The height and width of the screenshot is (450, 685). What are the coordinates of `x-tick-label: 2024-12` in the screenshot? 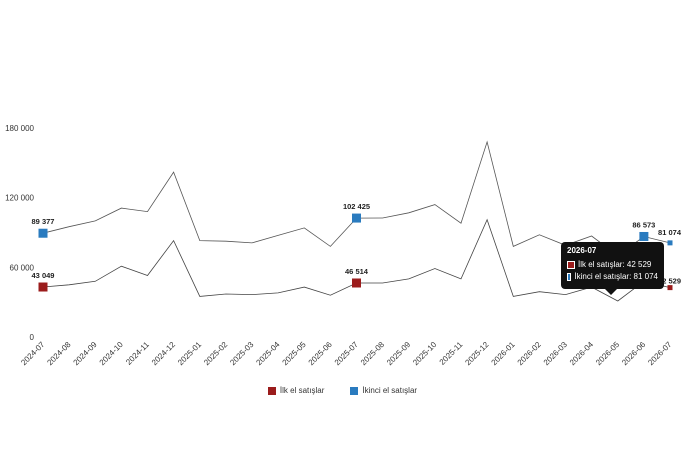 It's located at (164, 354).